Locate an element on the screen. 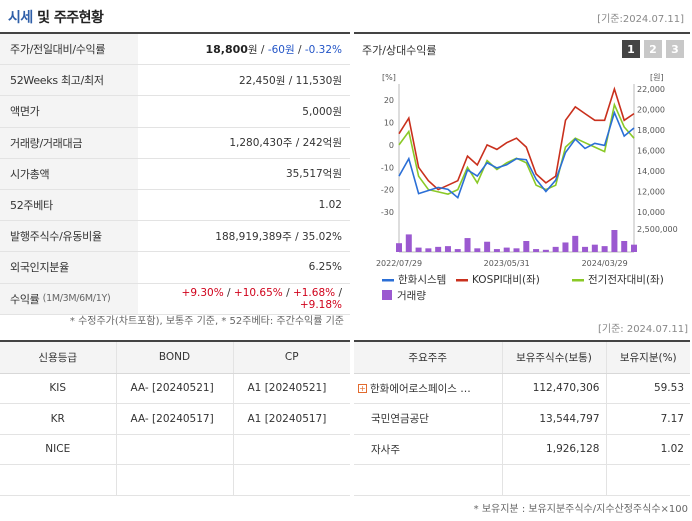 The height and width of the screenshot is (521, 692). left-tick-label: -20 is located at coordinates (387, 190).